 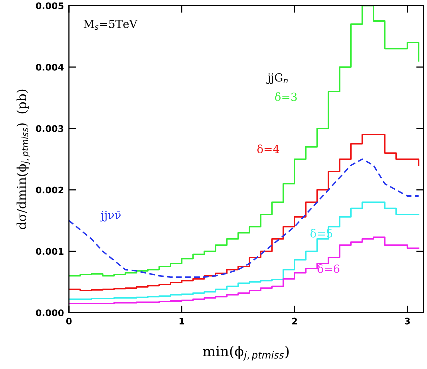 I want to click on y-tick-label: 0.004, so click(x=50, y=67).